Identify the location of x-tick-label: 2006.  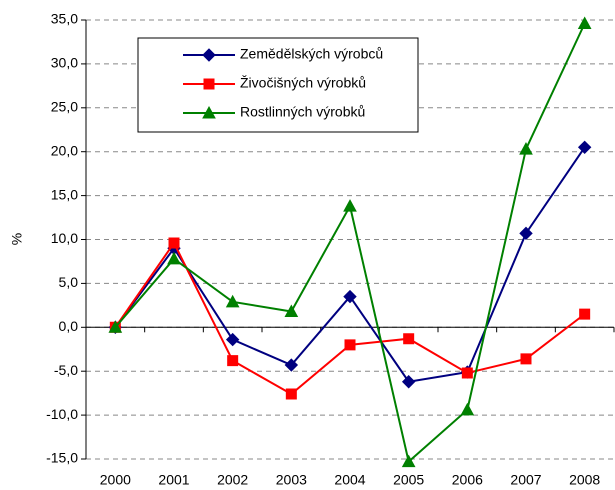
(467, 480).